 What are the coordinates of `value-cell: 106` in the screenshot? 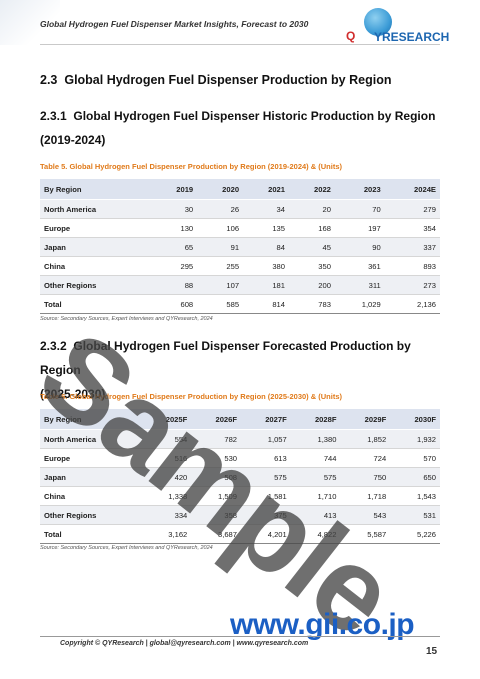 It's located at (220, 228).